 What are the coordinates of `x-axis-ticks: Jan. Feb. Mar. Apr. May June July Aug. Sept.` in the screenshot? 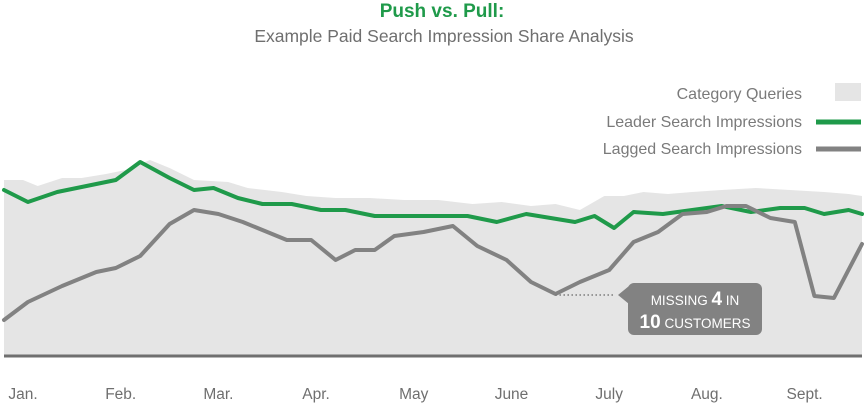 It's located at (415, 394).